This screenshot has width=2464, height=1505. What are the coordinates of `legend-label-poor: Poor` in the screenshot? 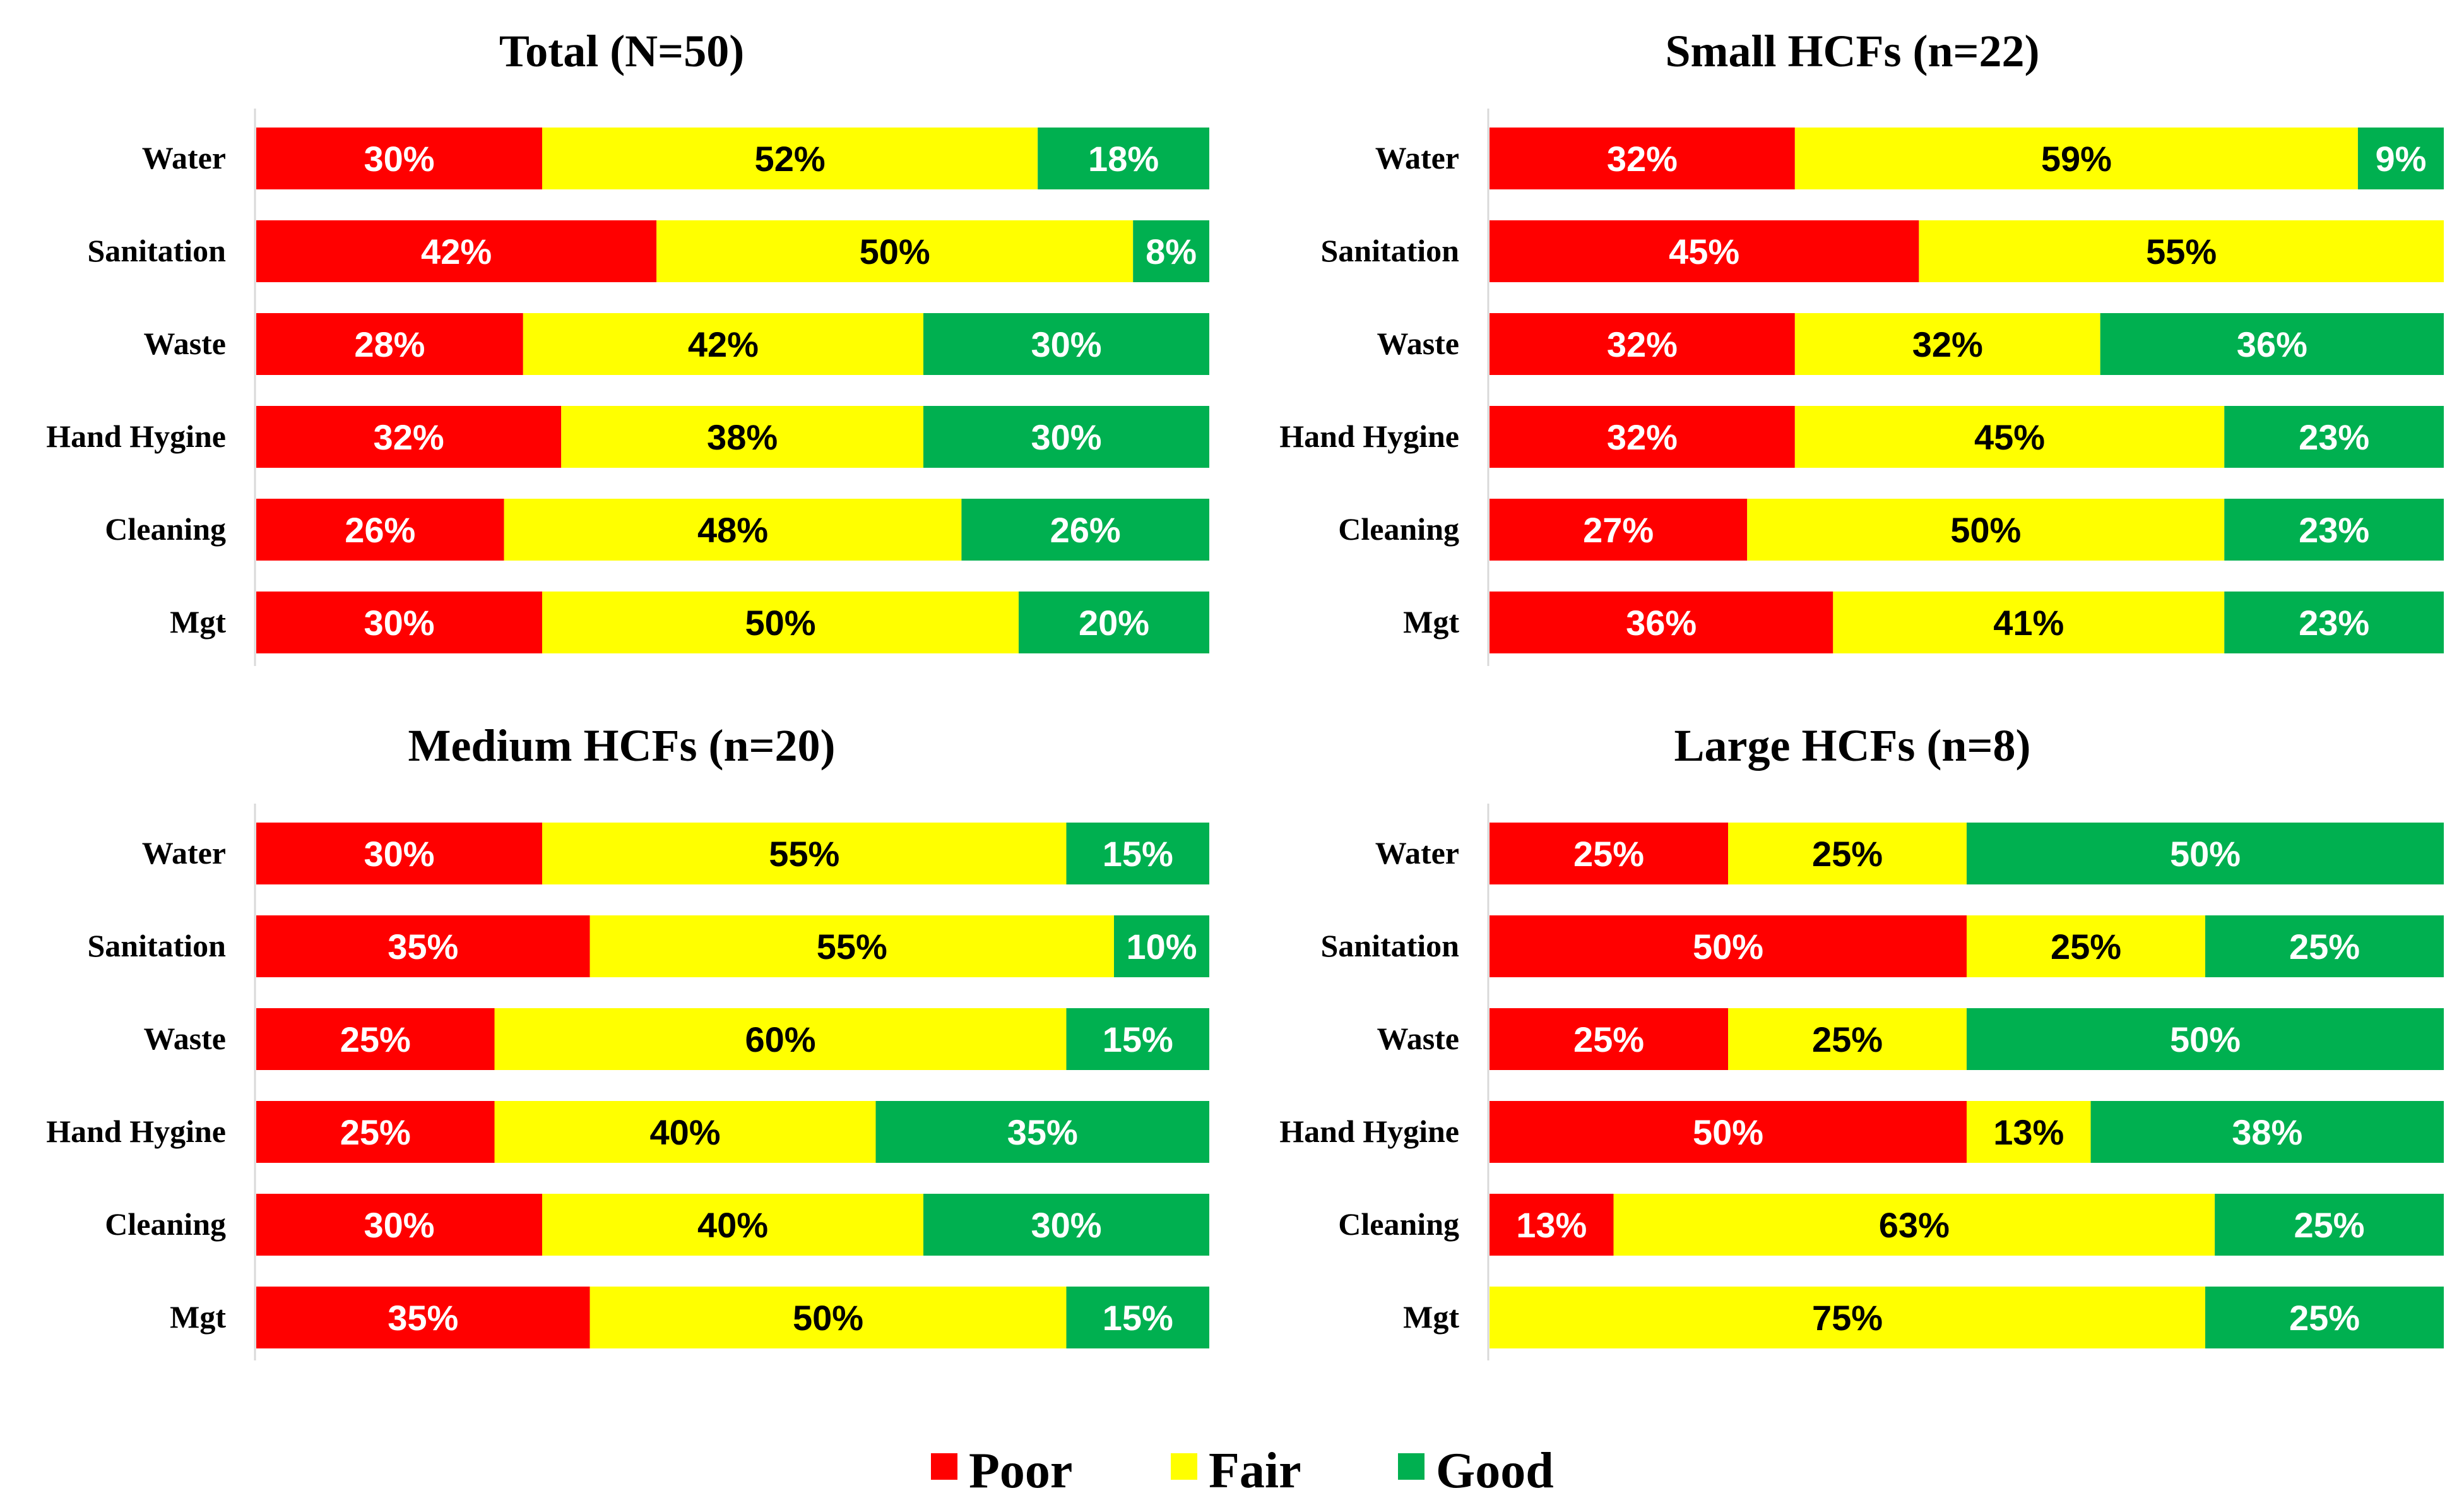 It's located at (1021, 1471).